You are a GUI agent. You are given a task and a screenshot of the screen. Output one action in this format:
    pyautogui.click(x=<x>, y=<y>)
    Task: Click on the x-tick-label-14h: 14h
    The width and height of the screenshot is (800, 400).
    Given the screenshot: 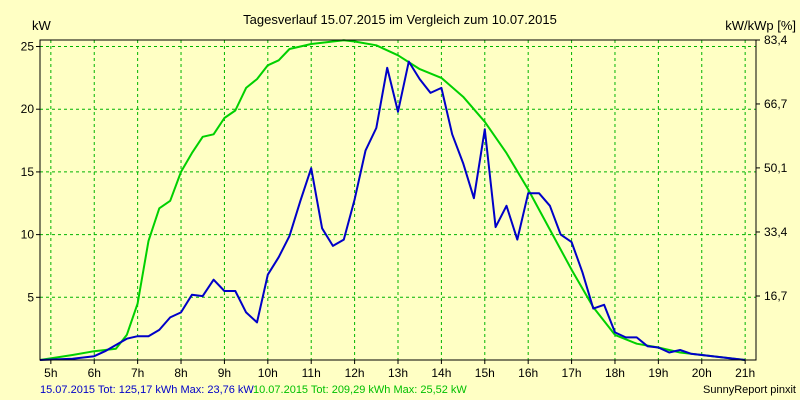 What is the action you would take?
    pyautogui.click(x=441, y=373)
    